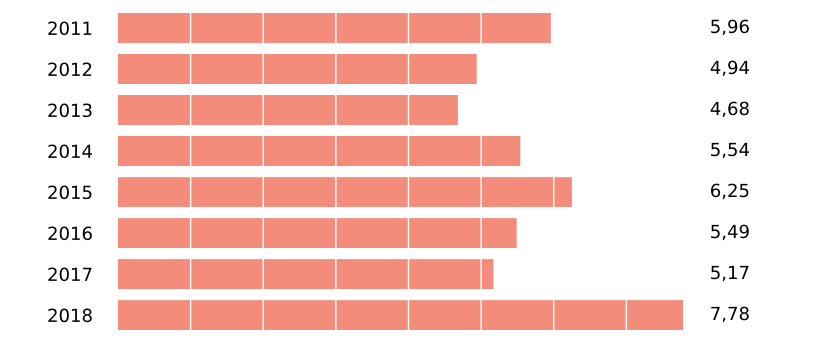  What do you see at coordinates (70, 192) in the screenshot?
I see `y-tick-label: 2015` at bounding box center [70, 192].